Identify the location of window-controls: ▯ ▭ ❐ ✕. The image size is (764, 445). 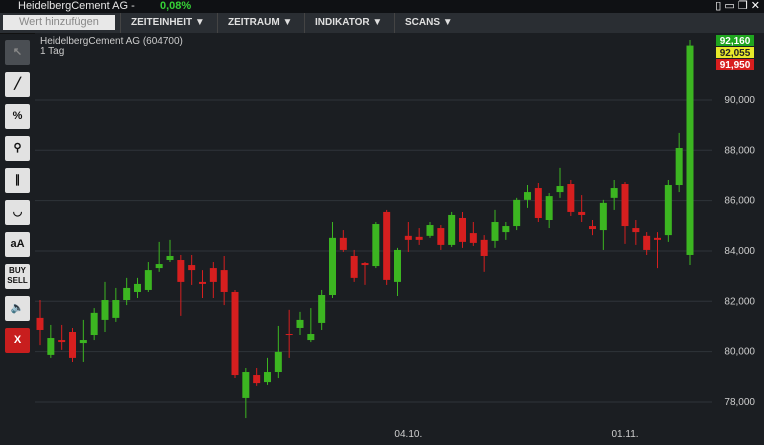
(737, 6).